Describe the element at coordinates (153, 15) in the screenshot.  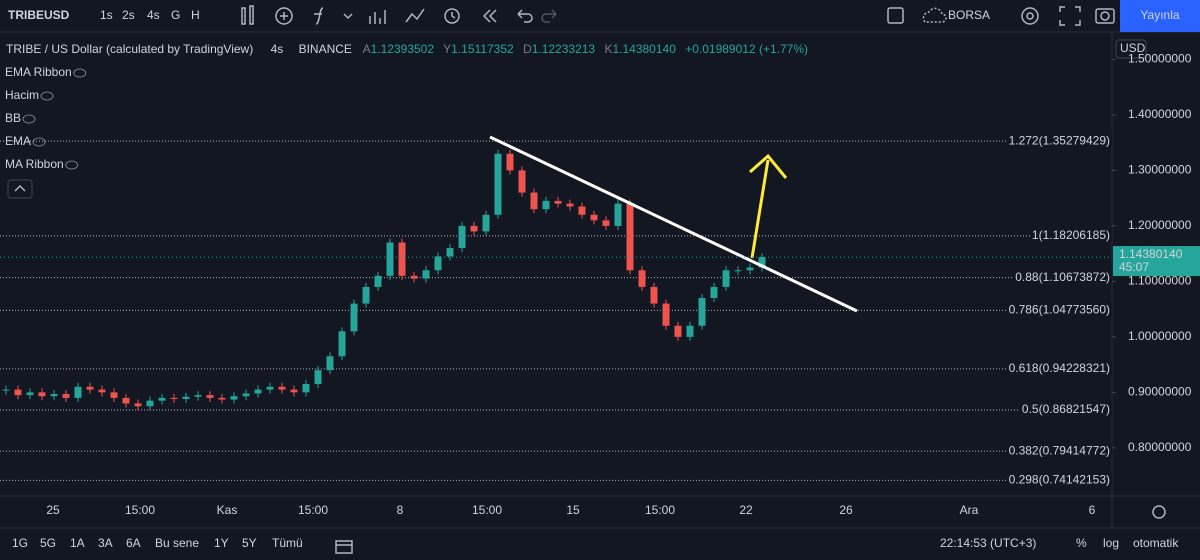
I see `interval-button: 4s` at that location.